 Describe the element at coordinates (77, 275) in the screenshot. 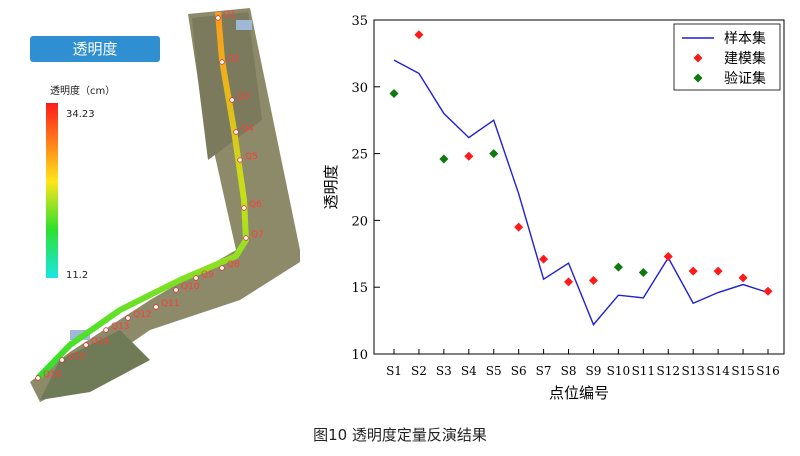

I see `legend-min-value: 11.2` at that location.